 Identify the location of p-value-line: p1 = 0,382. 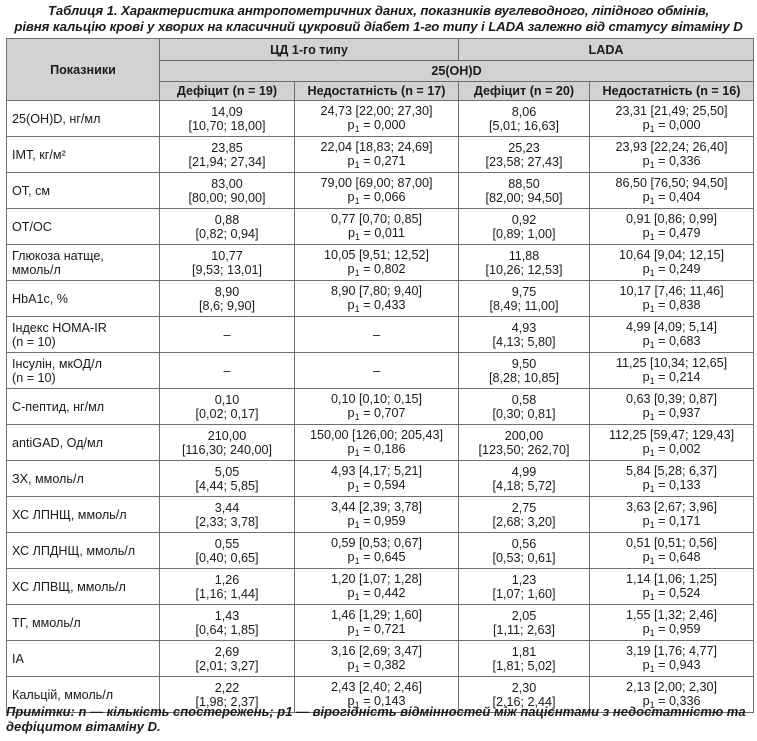
(376, 666).